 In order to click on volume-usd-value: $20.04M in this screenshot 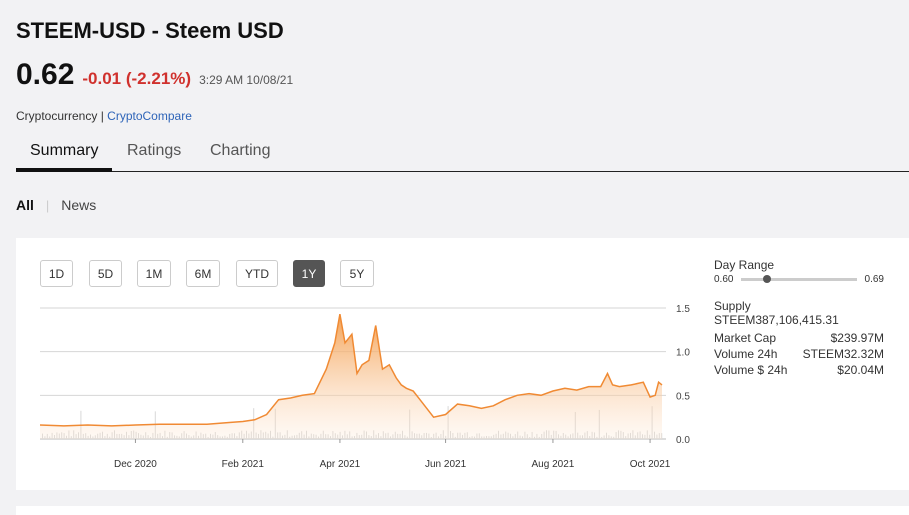, I will do `click(860, 370)`.